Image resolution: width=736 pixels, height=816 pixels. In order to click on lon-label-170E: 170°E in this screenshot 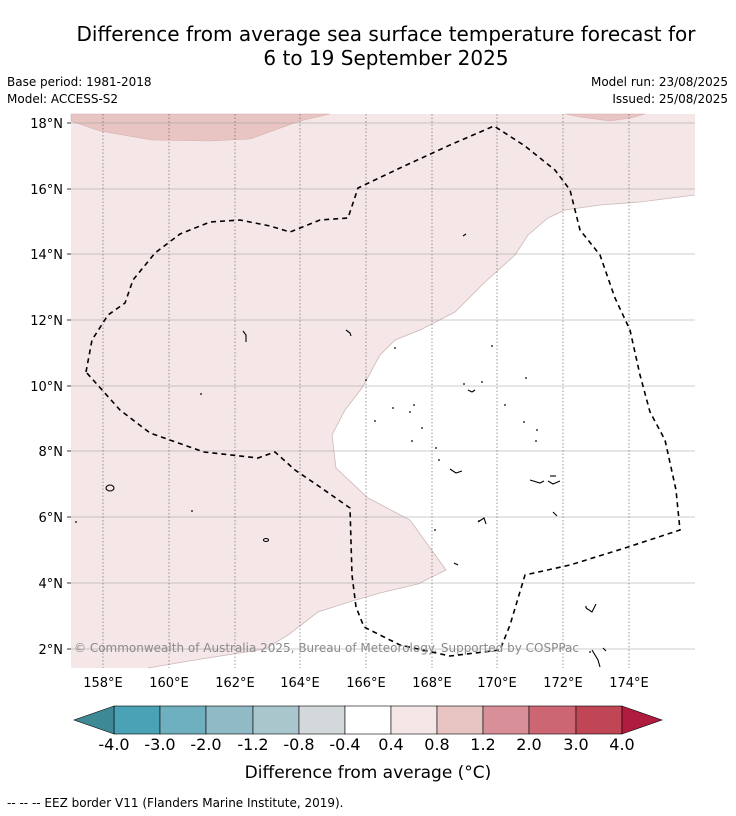, I will do `click(497, 683)`.